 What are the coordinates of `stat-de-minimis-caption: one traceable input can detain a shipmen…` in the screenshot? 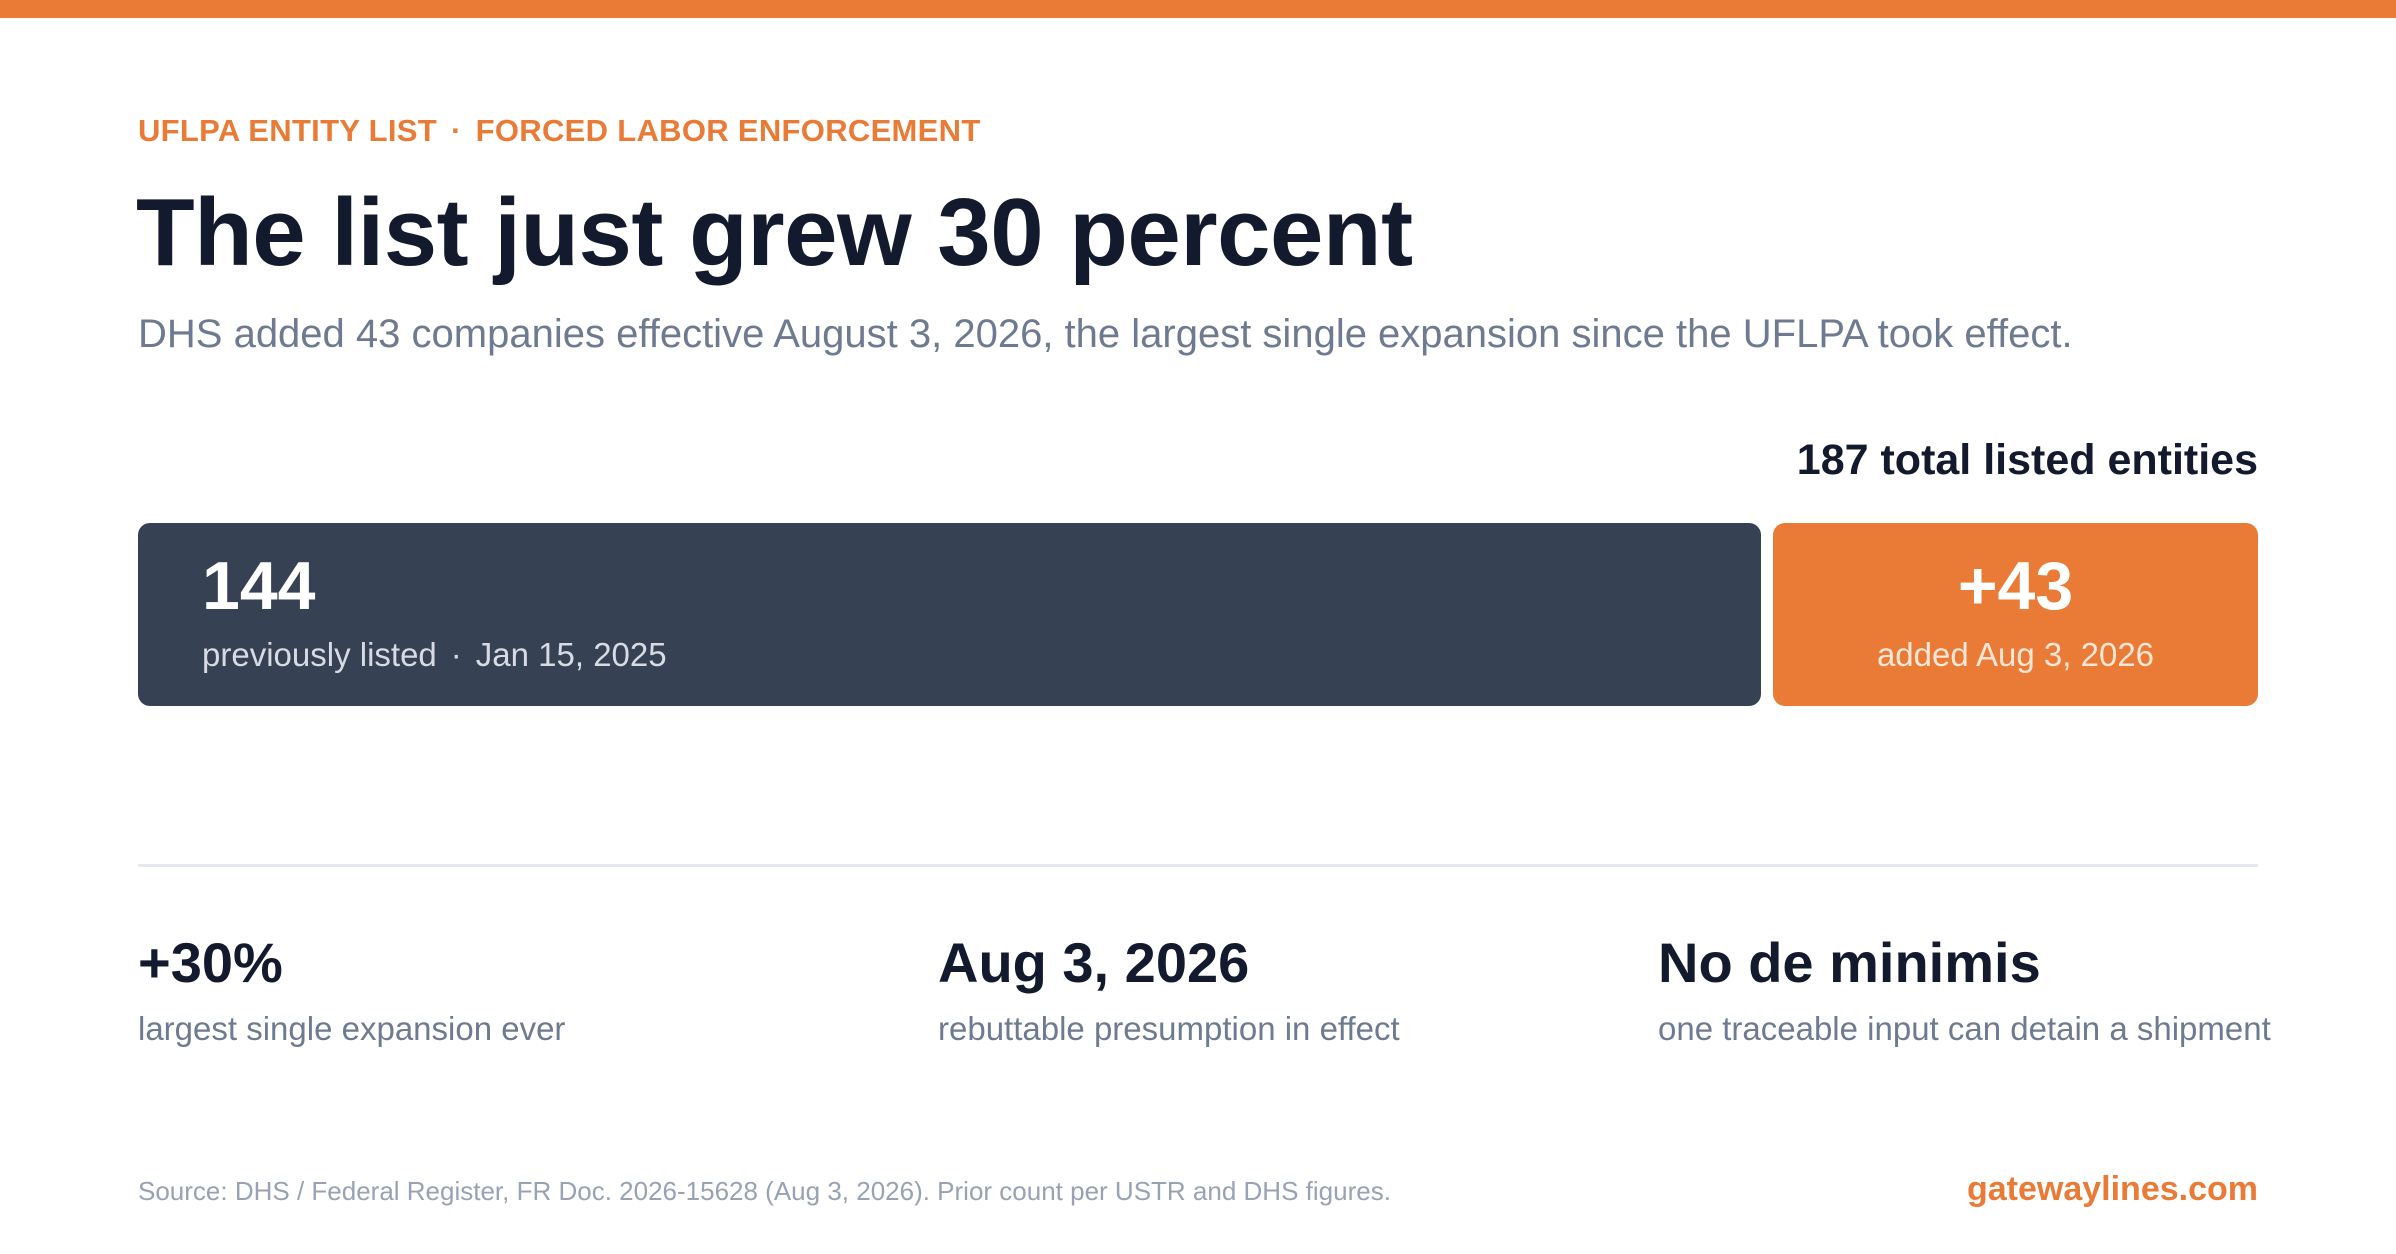 It's located at (1964, 1028).